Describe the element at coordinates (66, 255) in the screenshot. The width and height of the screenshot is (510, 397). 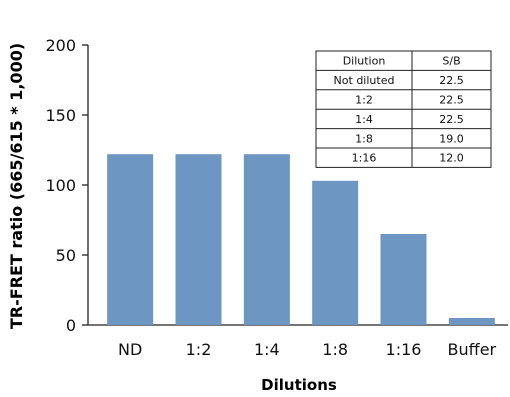
I see `y-tick-label: 50` at that location.